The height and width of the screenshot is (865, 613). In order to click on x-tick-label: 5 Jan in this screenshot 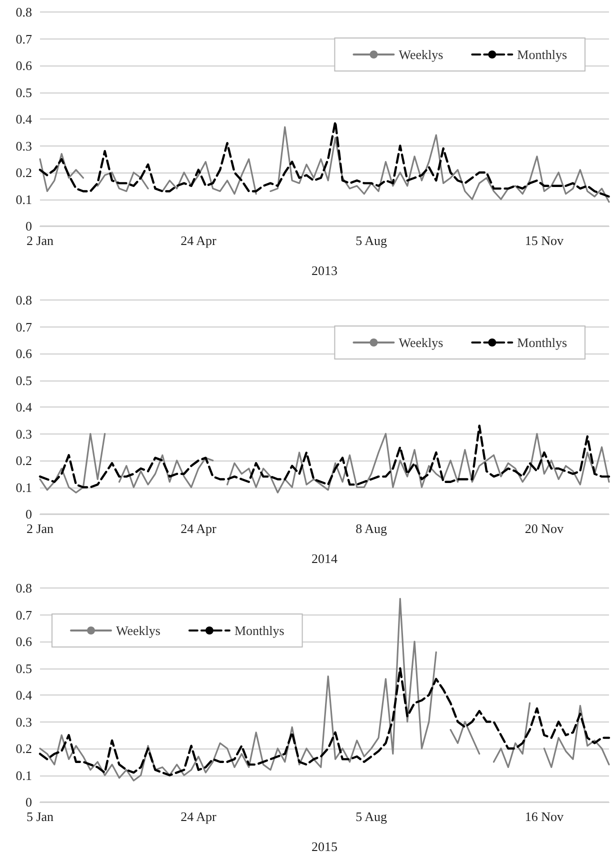, I will do `click(40, 816)`.